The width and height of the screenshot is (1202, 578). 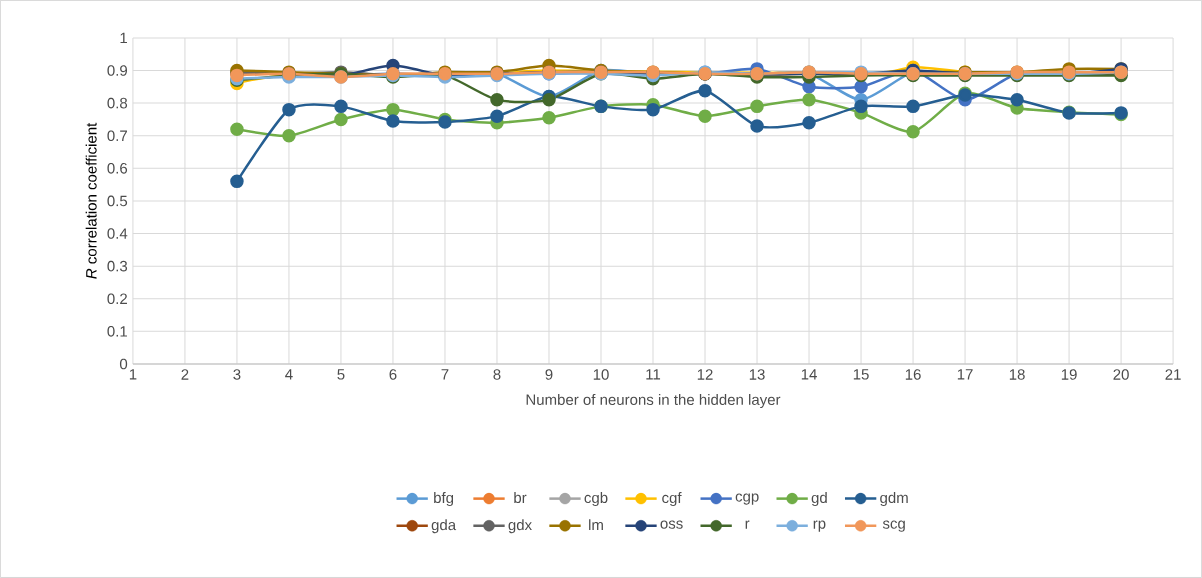 What do you see at coordinates (444, 526) in the screenshot?
I see `legend-label: gda` at bounding box center [444, 526].